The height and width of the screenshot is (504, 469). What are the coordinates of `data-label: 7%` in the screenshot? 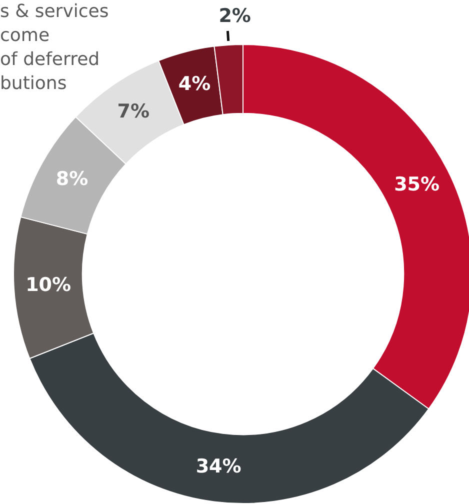 It's located at (133, 111).